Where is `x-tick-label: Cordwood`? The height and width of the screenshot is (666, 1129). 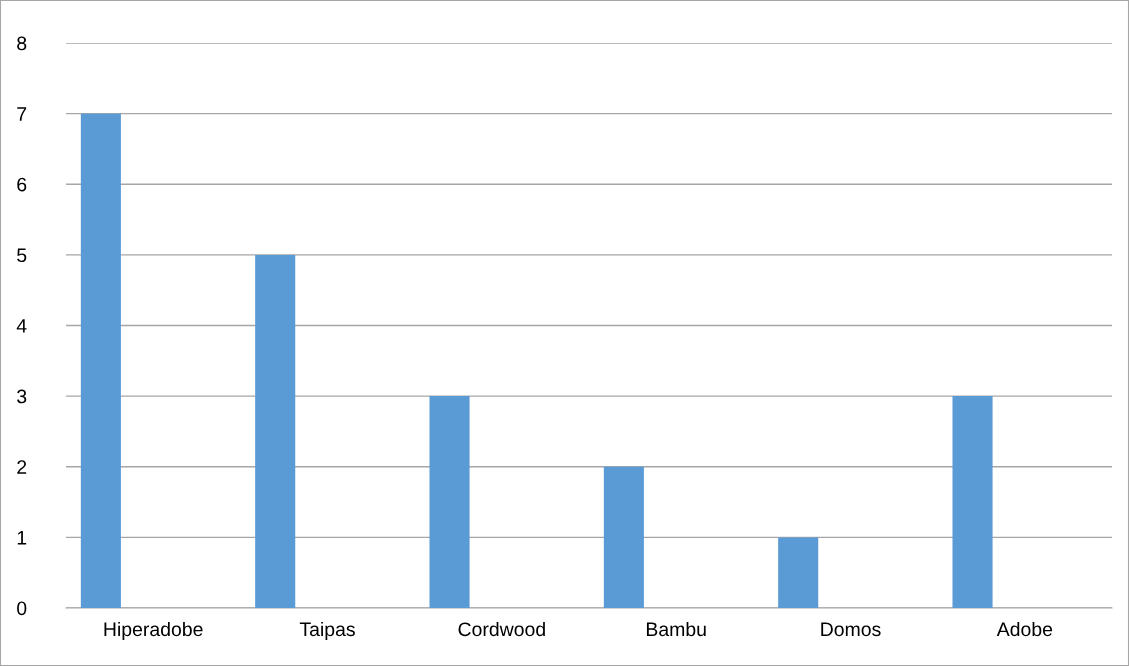
x-tick-label: Cordwood is located at coordinates (501, 629).